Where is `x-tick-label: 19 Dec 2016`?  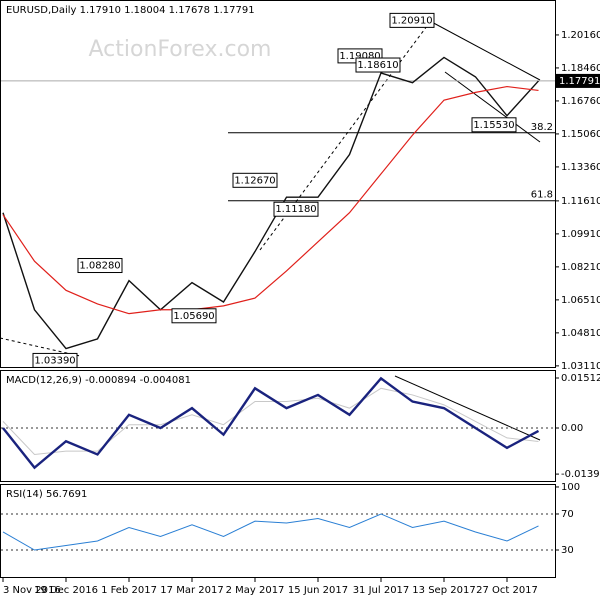 x-tick-label: 19 Dec 2016 is located at coordinates (66, 590).